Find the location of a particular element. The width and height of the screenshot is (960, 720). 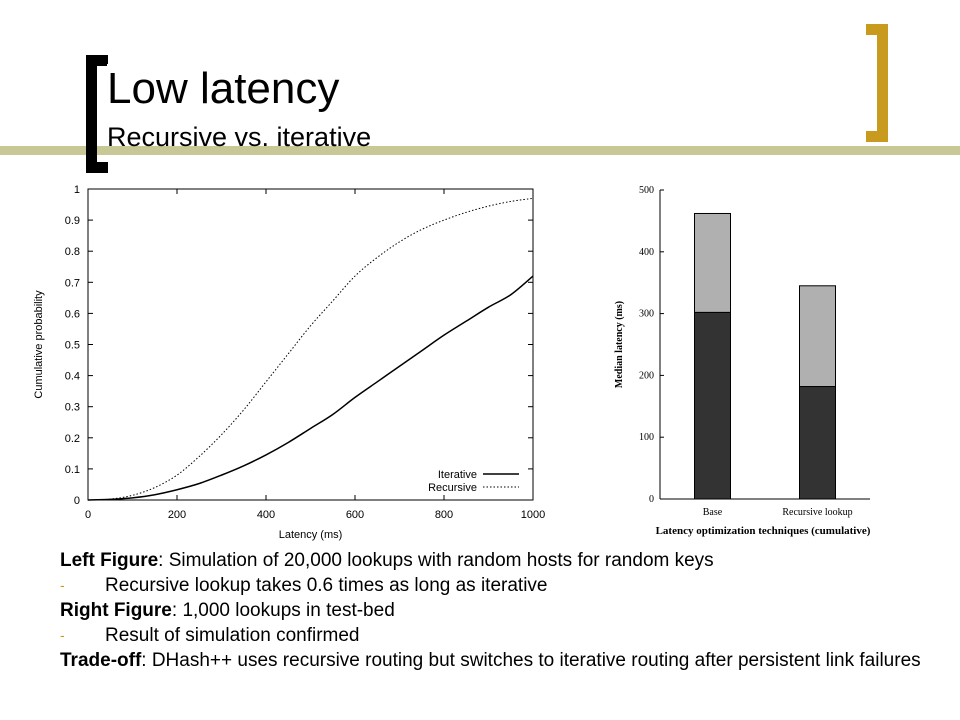

caption-right-figure: Right Figure: 1,000 lookups in test-bed is located at coordinates (500, 610).